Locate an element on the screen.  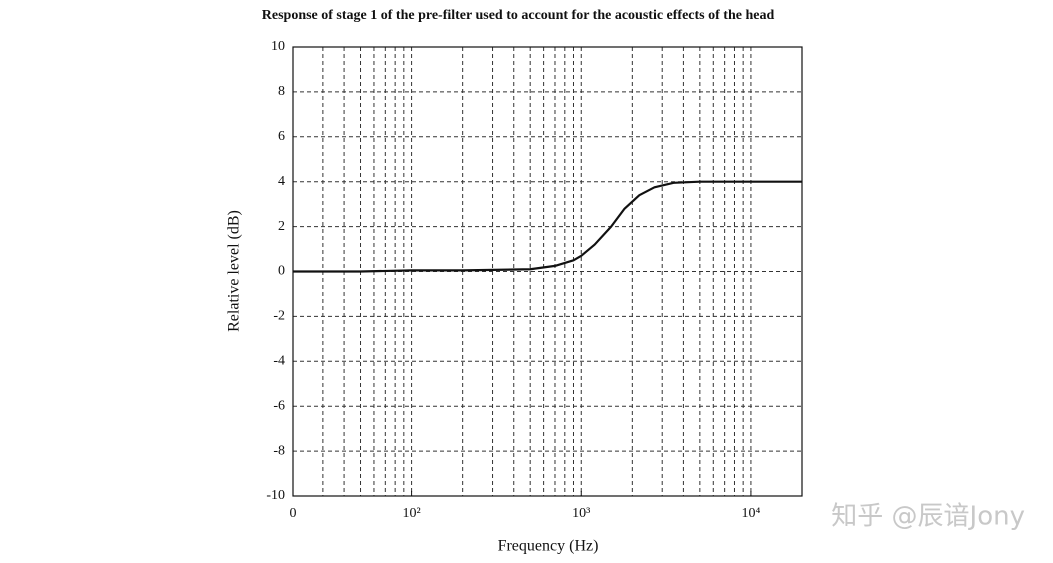
x-tick-label: 10² is located at coordinates (411, 513).